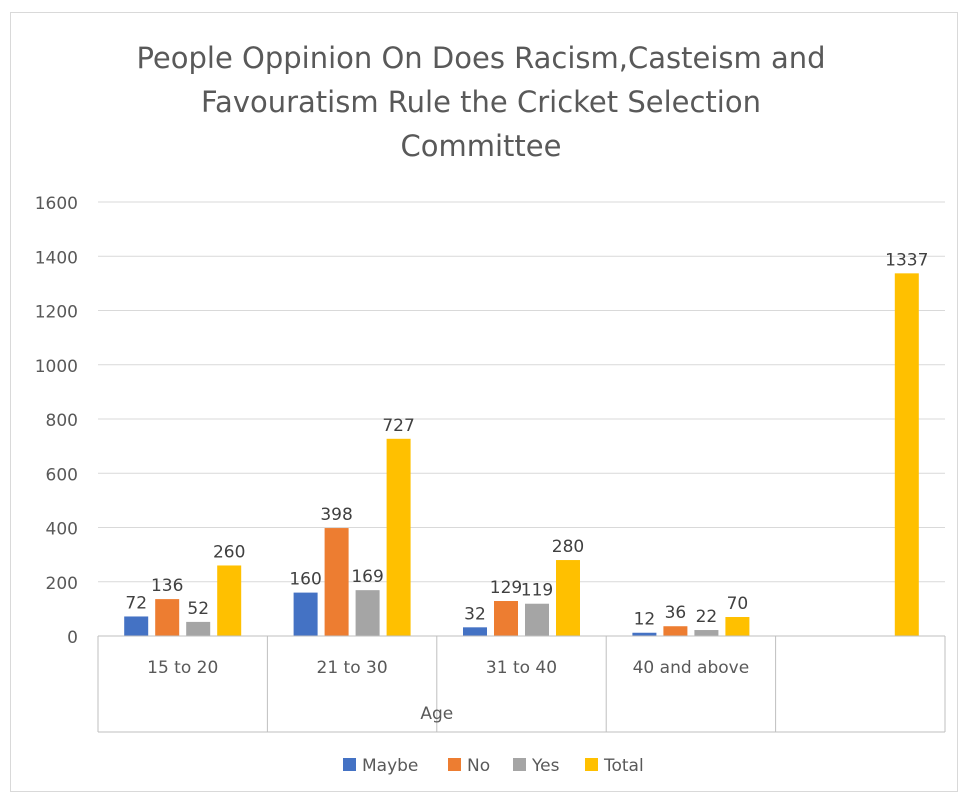 Image resolution: width=962 pixels, height=796 pixels. I want to click on data-label: 12, so click(645, 620).